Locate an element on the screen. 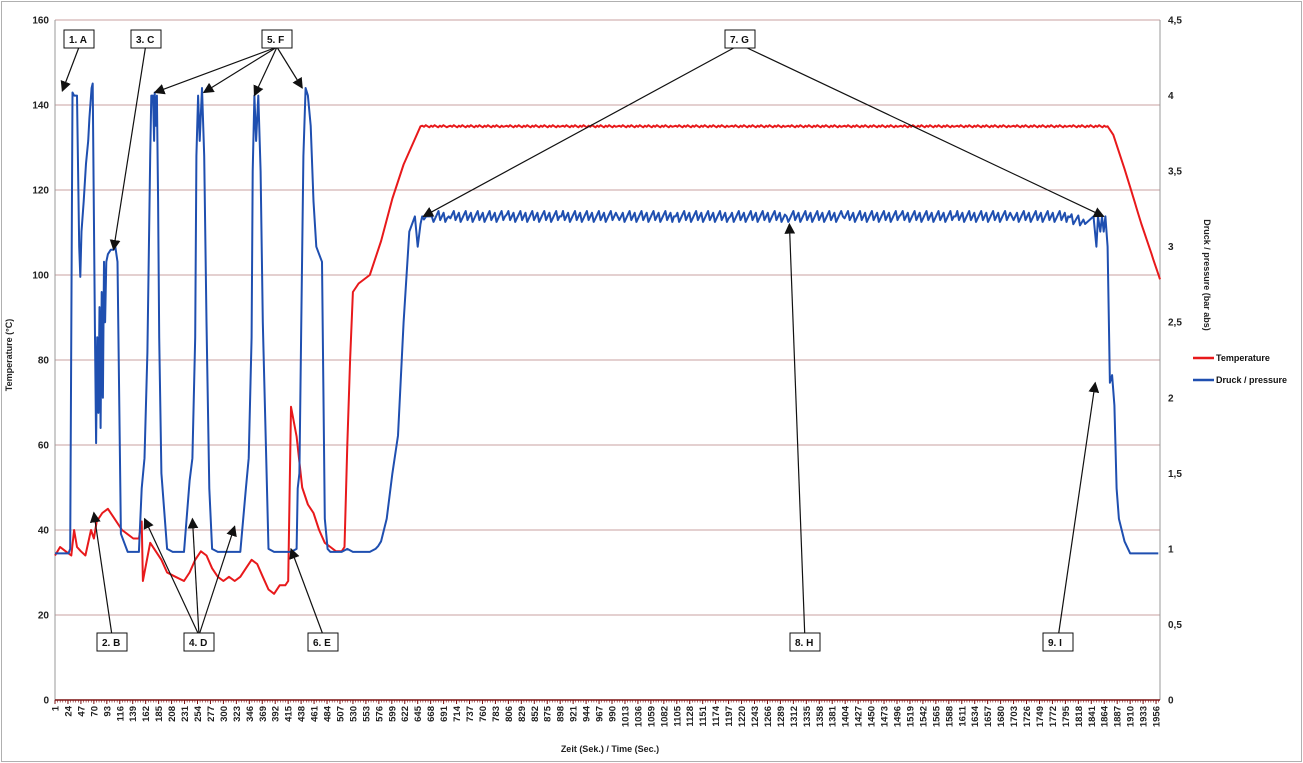 The image size is (1303, 763). y-right-tick-label: 1 is located at coordinates (1171, 549).